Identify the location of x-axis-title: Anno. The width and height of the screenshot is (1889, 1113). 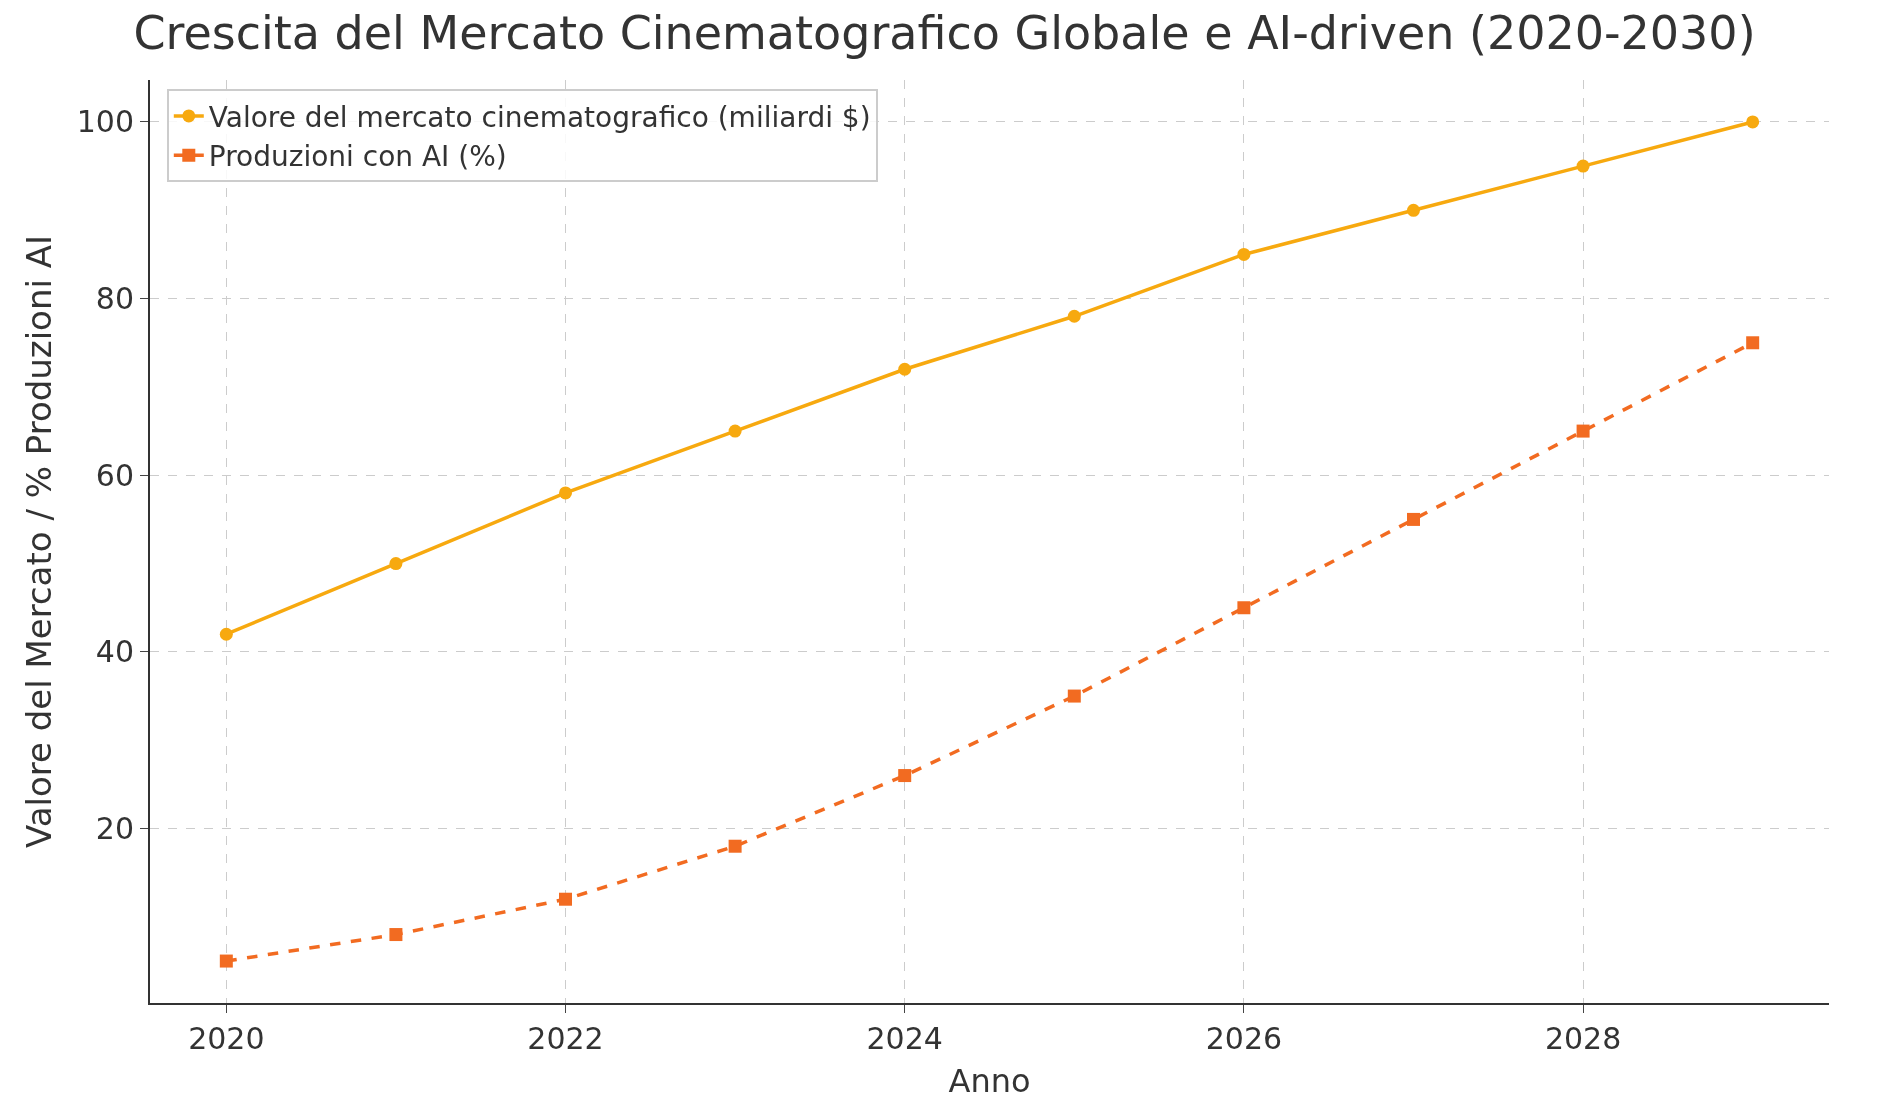
(989, 1081).